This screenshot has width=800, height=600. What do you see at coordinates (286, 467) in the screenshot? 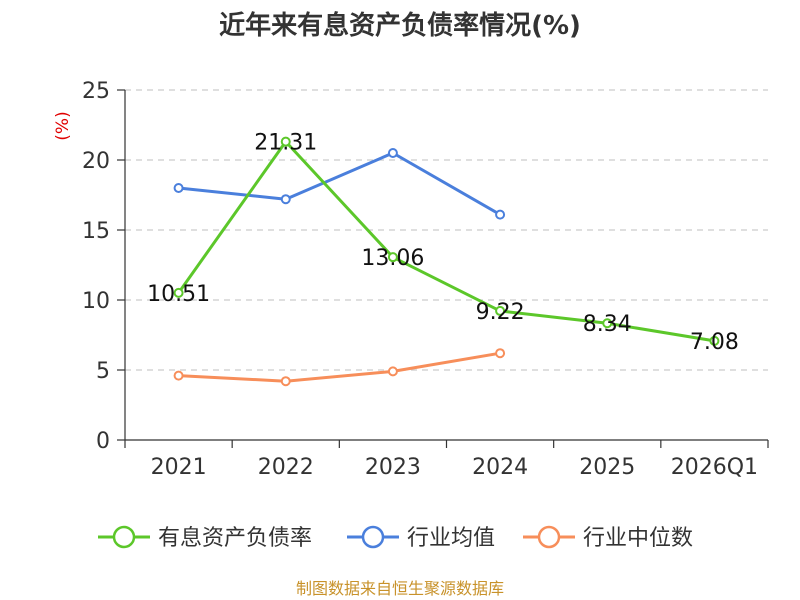
I see `x-tick-label-2022: 2022` at bounding box center [286, 467].